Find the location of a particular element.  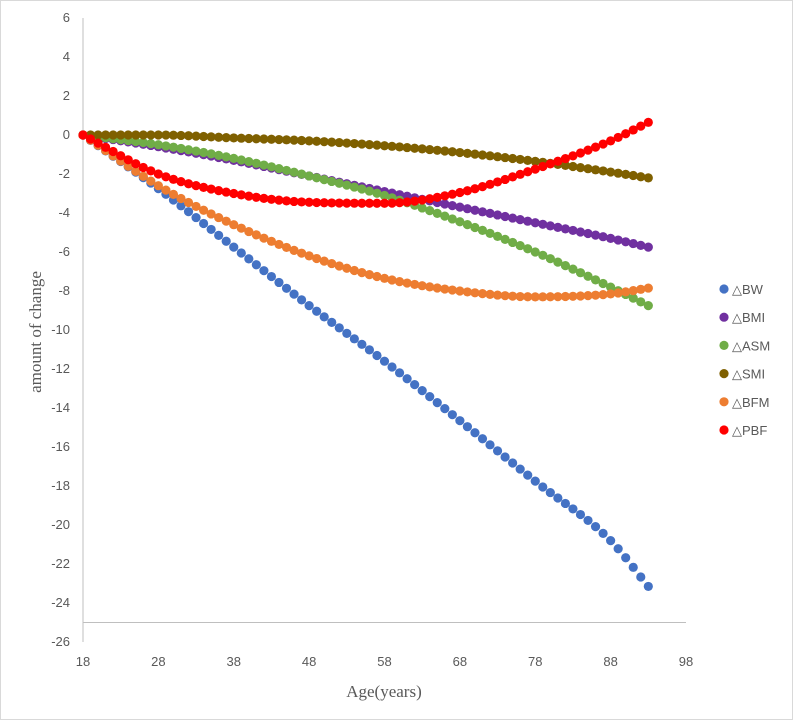

y-tick-label: -24 is located at coordinates (60, 602).